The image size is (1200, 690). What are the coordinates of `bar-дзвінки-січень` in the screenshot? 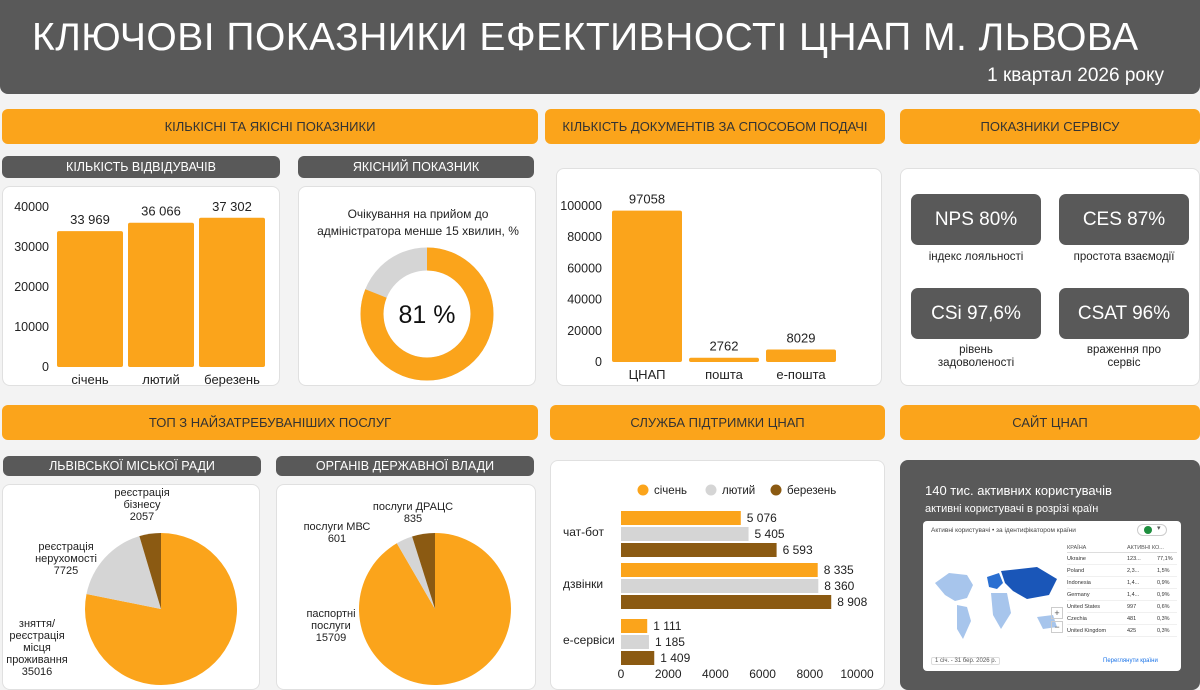 It's located at (719, 570).